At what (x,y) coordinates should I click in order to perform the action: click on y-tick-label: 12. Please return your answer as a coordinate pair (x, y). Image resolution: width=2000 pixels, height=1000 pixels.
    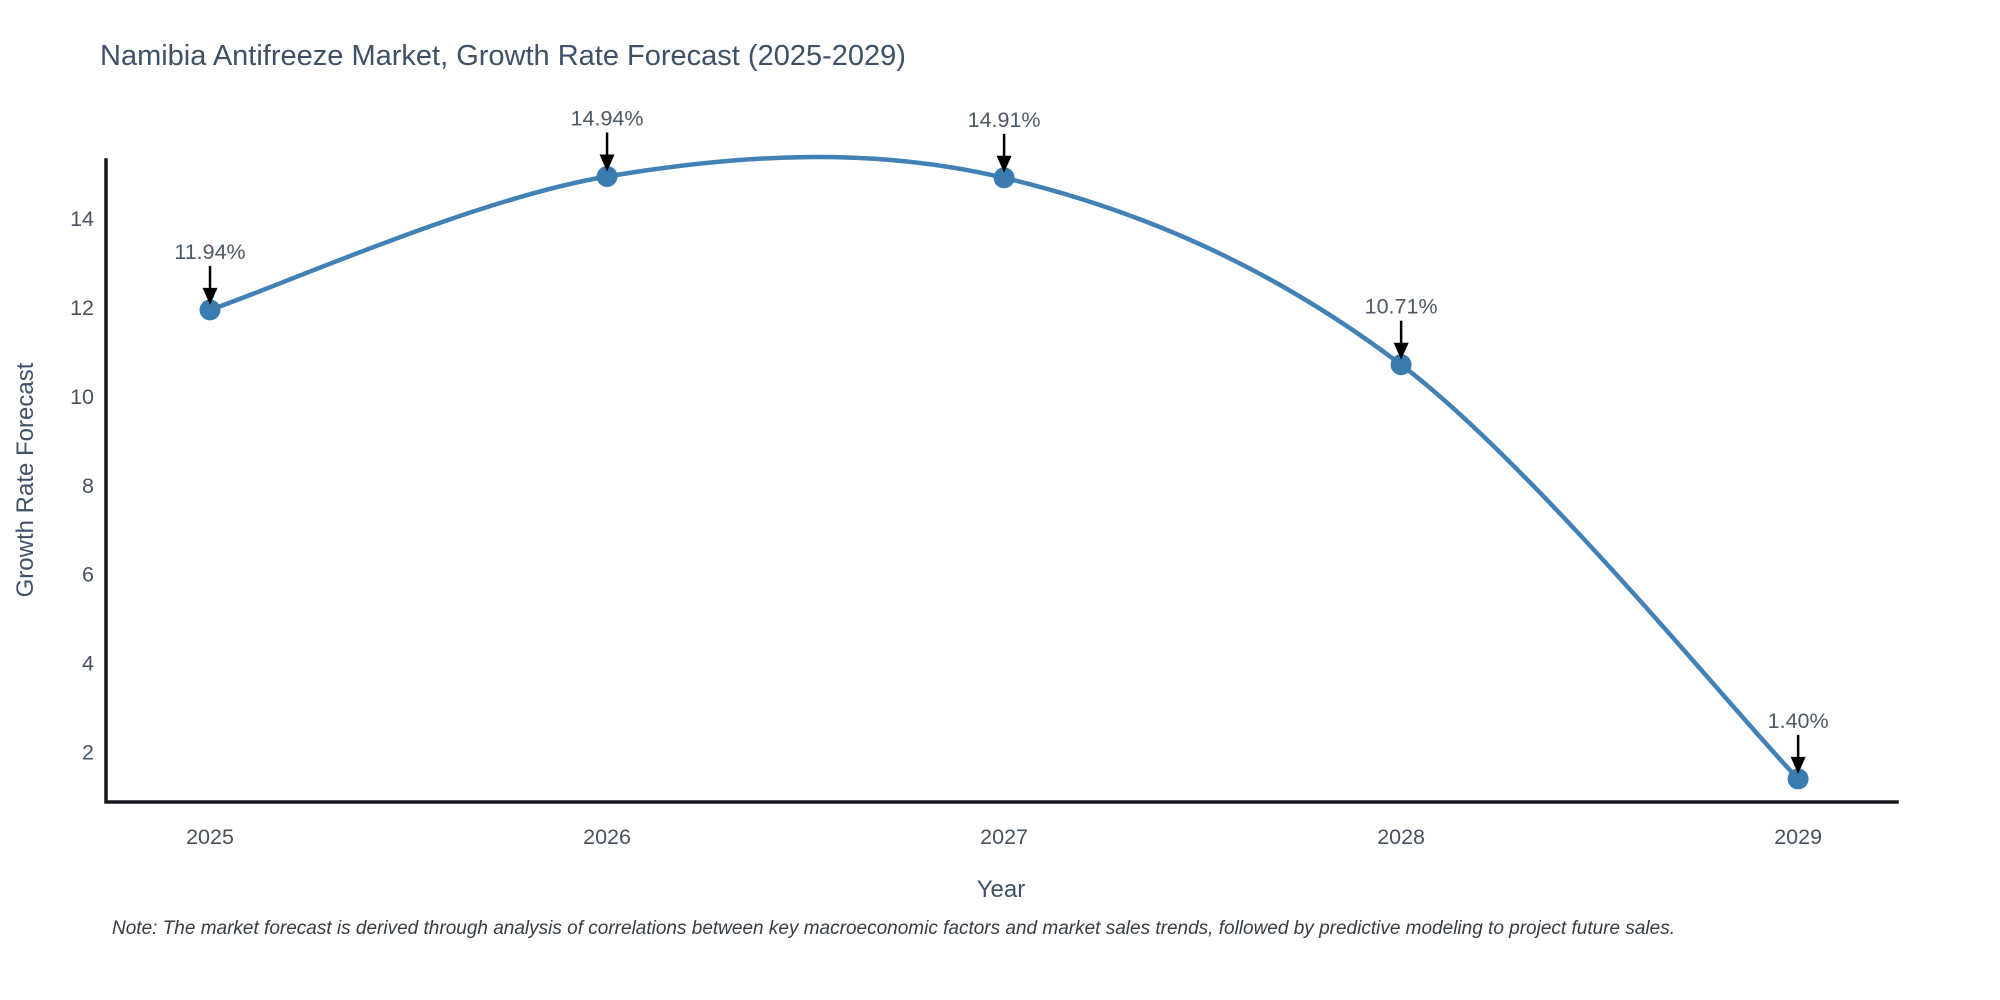
    Looking at the image, I should click on (82, 308).